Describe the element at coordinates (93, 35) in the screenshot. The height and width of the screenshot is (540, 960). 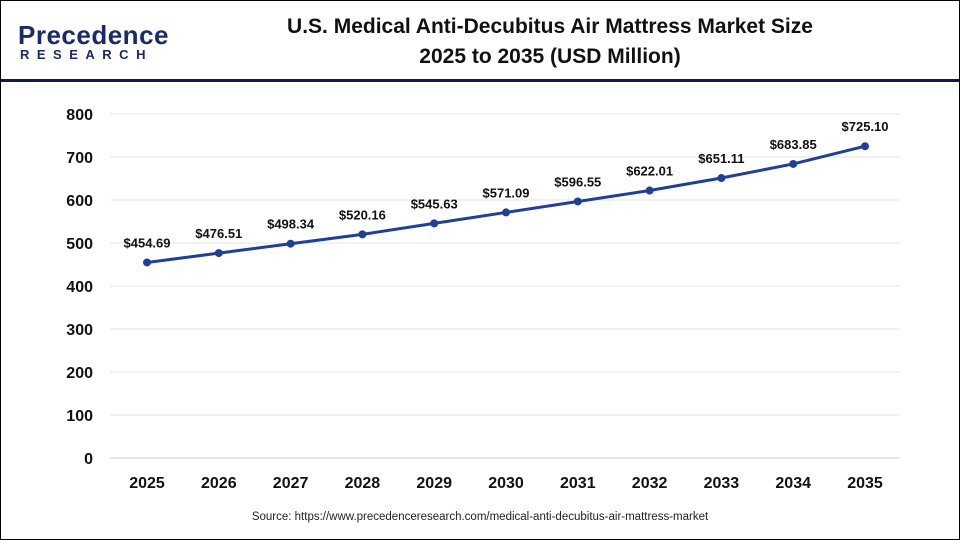
I see `logo-wordmark: Precedence` at that location.